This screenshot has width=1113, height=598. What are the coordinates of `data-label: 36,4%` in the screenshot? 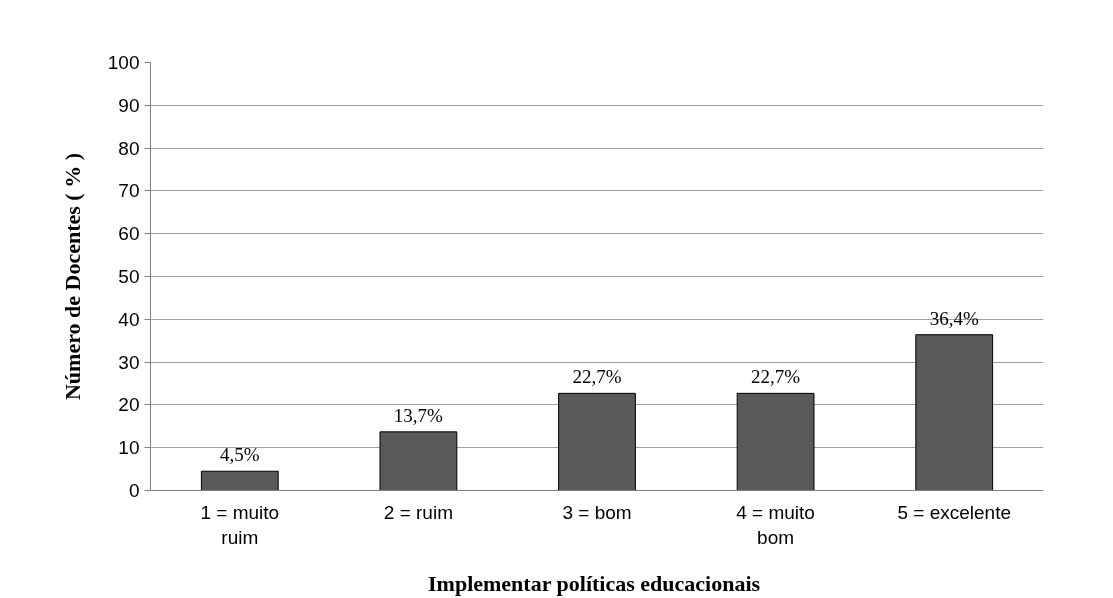 It's located at (954, 318).